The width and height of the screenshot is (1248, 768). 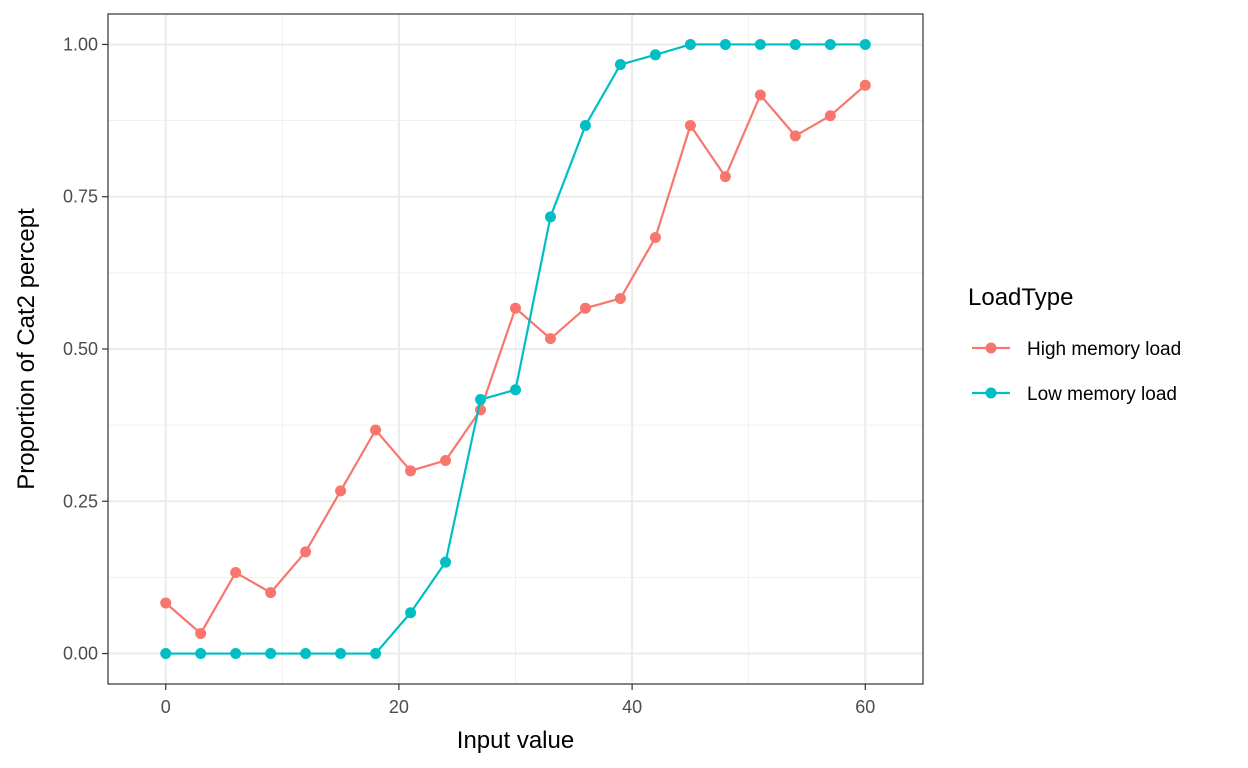 What do you see at coordinates (80, 44) in the screenshot?
I see `y-tick-label: 1.00` at bounding box center [80, 44].